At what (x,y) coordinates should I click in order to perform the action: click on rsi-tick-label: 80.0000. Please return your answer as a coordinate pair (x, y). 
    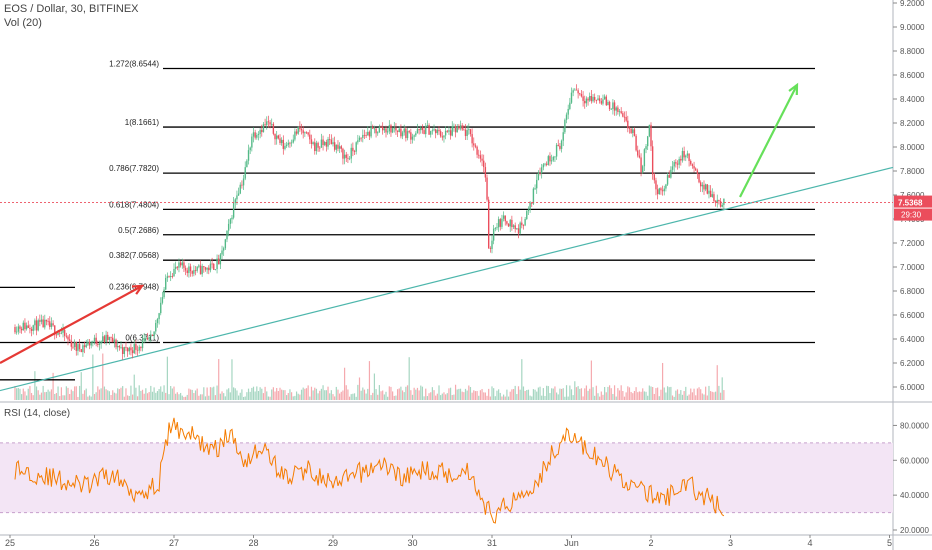
    Looking at the image, I should click on (914, 425).